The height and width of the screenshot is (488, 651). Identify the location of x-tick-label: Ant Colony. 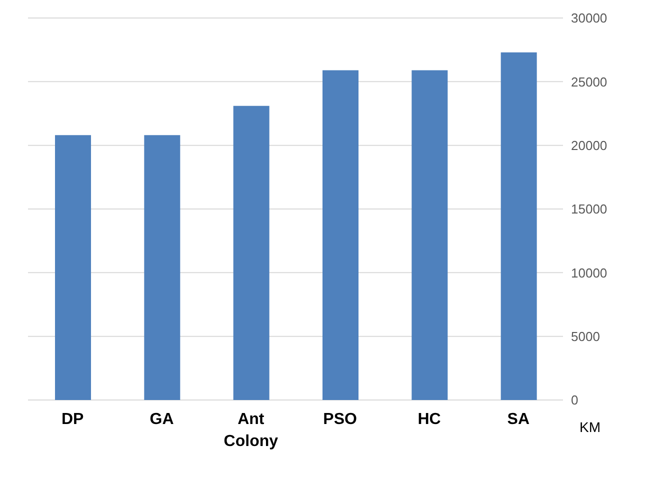
(251, 430).